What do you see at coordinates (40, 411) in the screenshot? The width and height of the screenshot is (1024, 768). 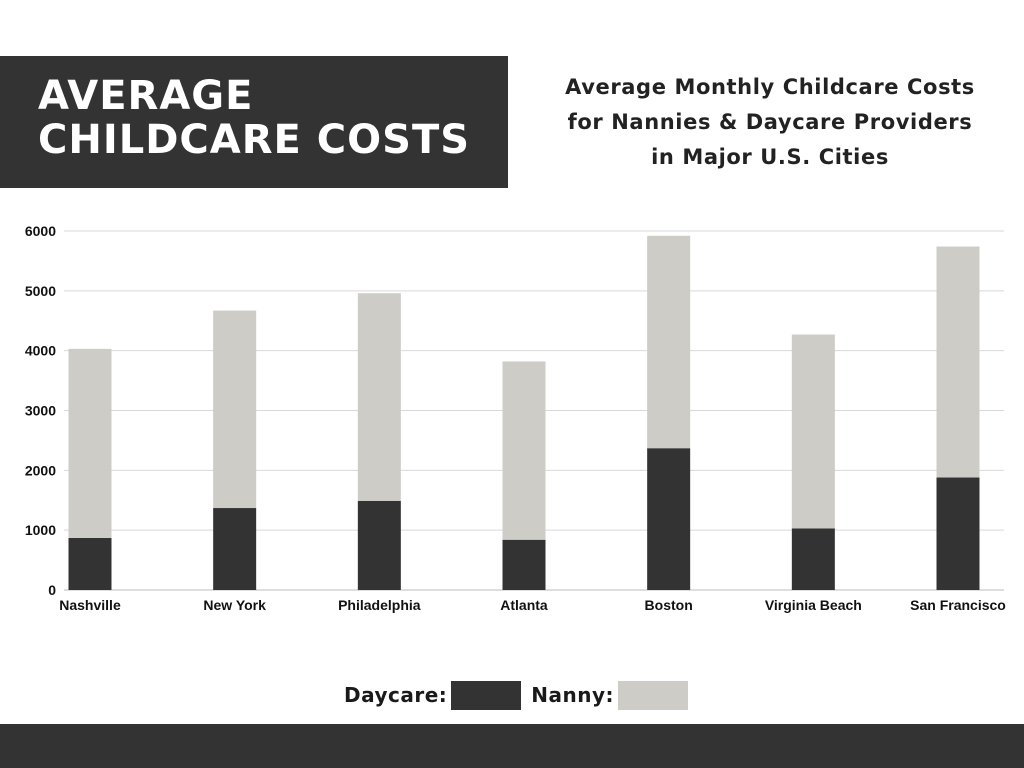 I see `y-tick-label: 3000` at bounding box center [40, 411].